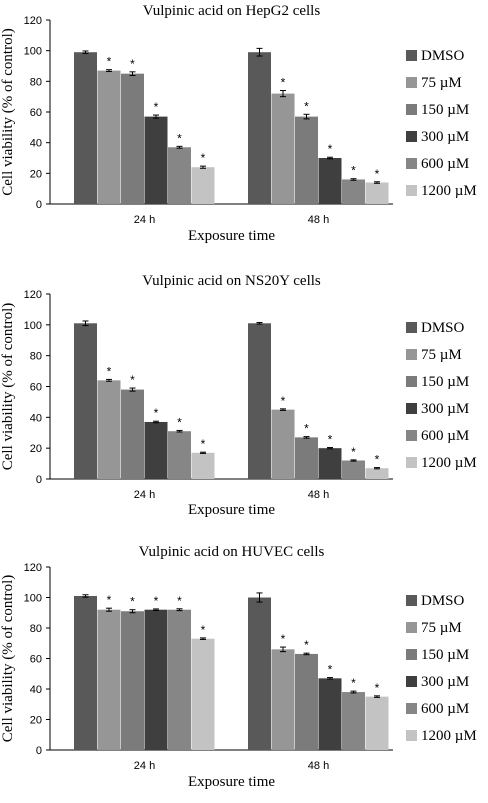 The height and width of the screenshot is (803, 488). I want to click on y-tick-label: 80, so click(36, 82).